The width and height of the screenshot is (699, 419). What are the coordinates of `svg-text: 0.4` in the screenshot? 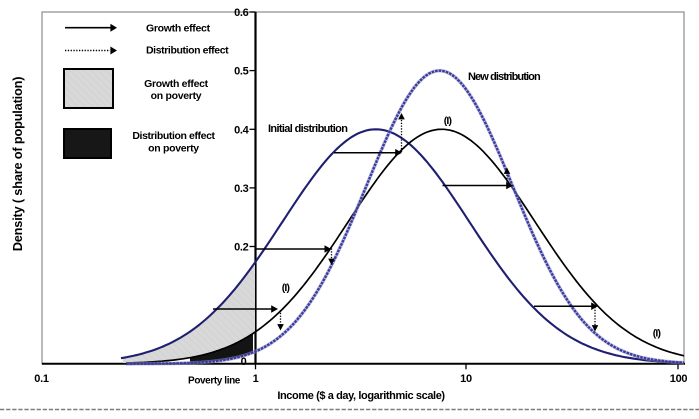 It's located at (242, 130).